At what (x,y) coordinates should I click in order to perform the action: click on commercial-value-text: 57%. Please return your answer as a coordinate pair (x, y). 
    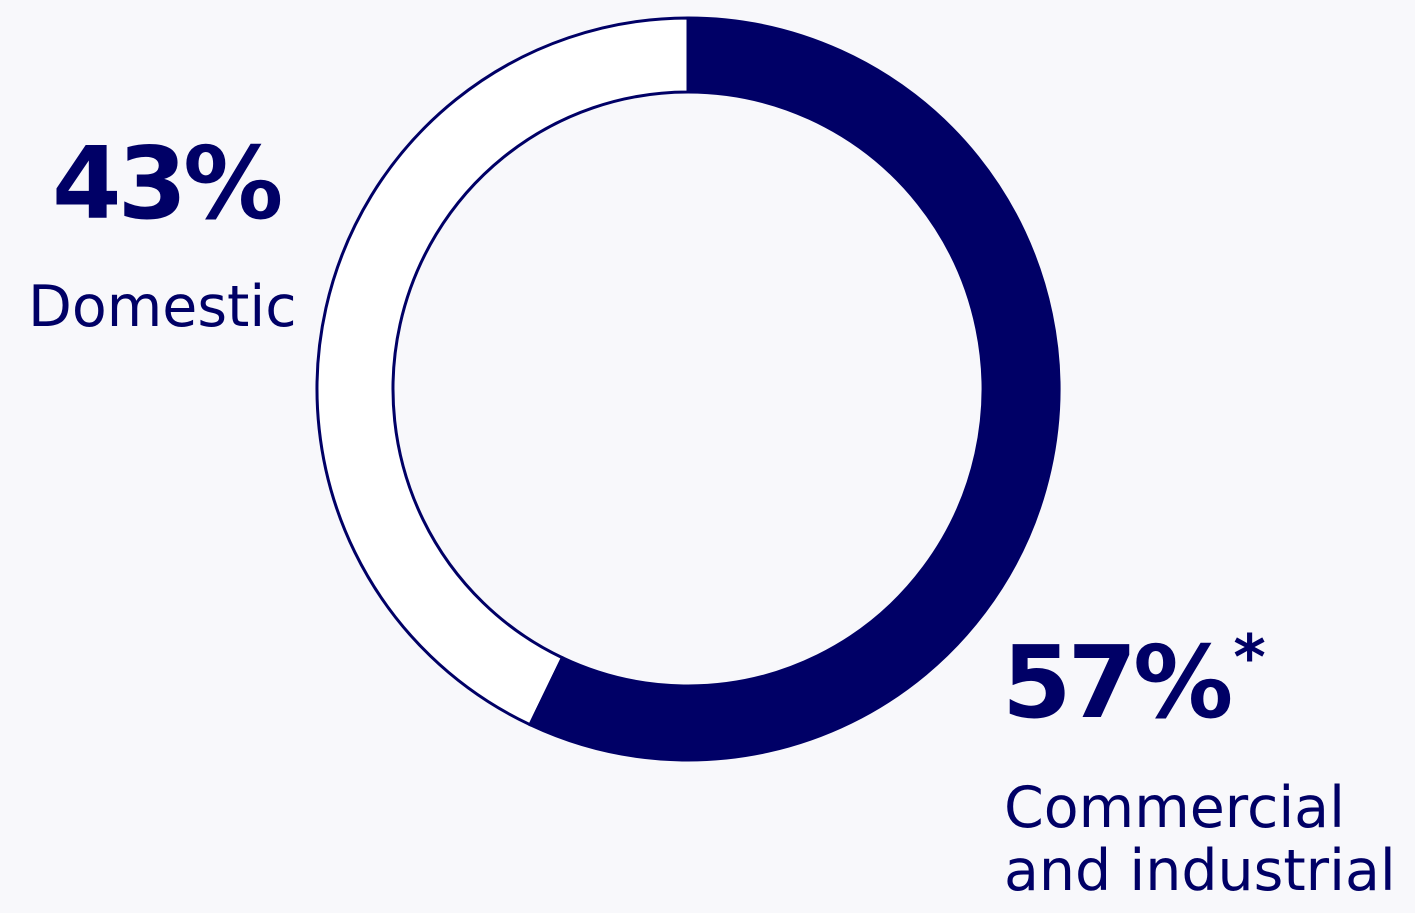
    Looking at the image, I should click on (1117, 682).